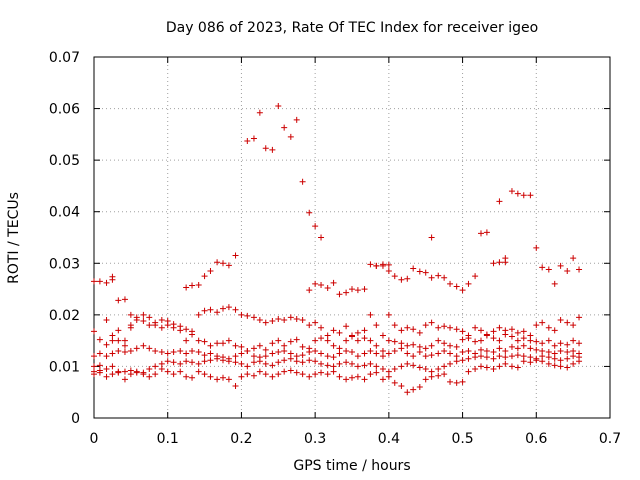 This screenshot has height=480, width=640. Describe the element at coordinates (64, 316) in the screenshot. I see `y-tick-label: 0.02` at that location.